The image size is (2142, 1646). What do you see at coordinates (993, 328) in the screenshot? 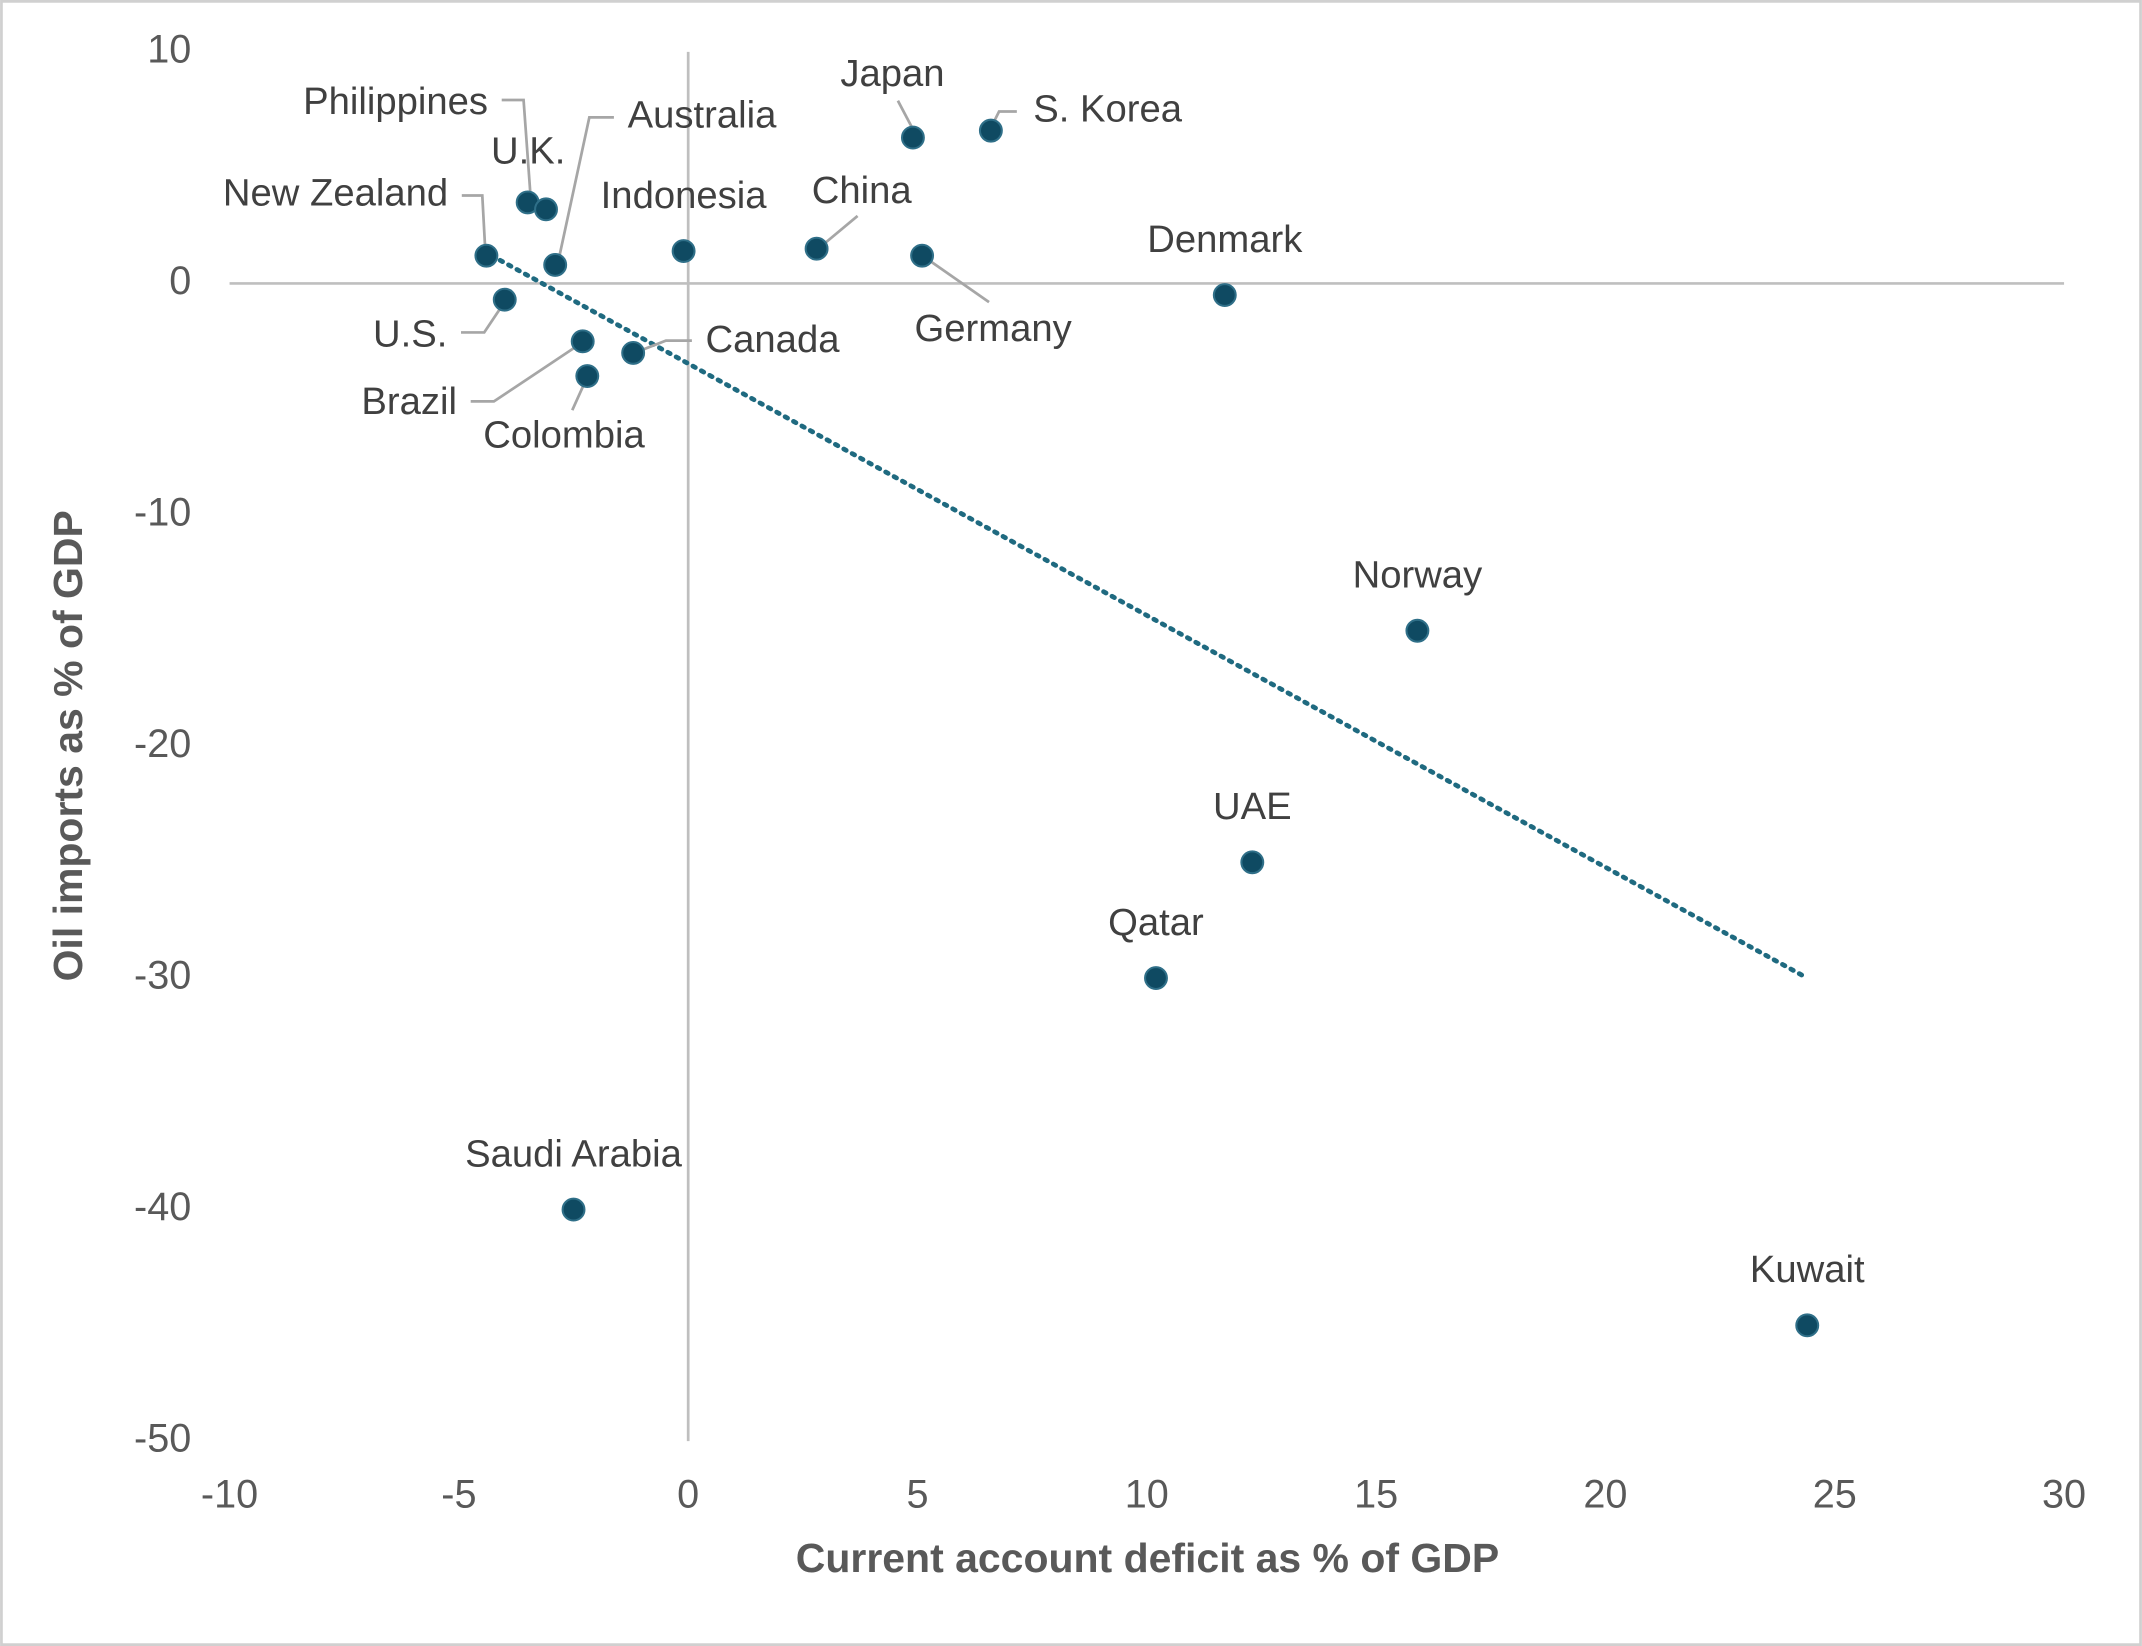
I see `point-label: Germany` at bounding box center [993, 328].